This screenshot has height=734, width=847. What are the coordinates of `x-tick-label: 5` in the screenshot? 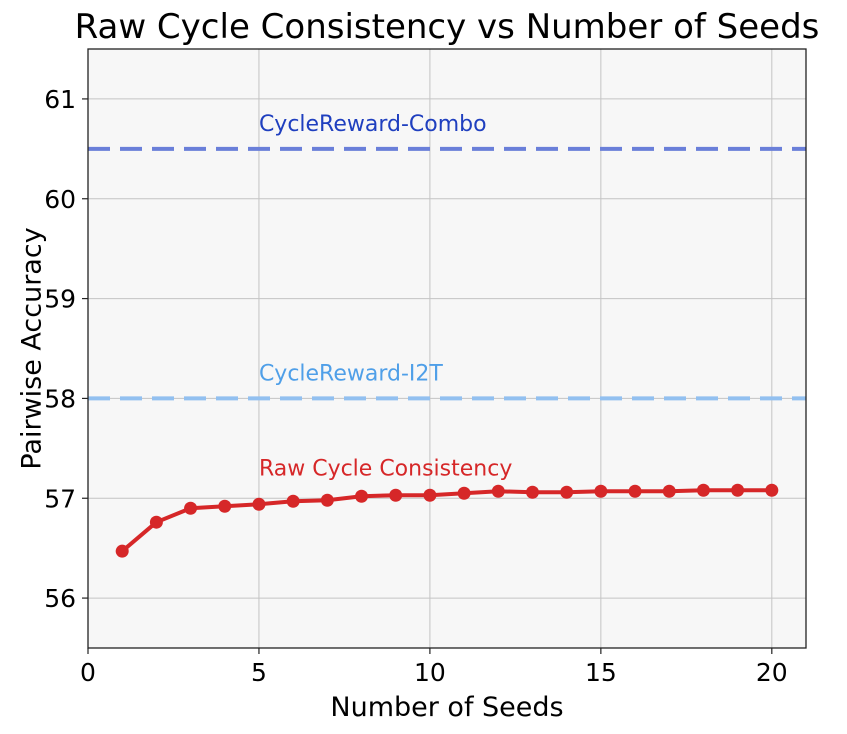 It's located at (259, 672).